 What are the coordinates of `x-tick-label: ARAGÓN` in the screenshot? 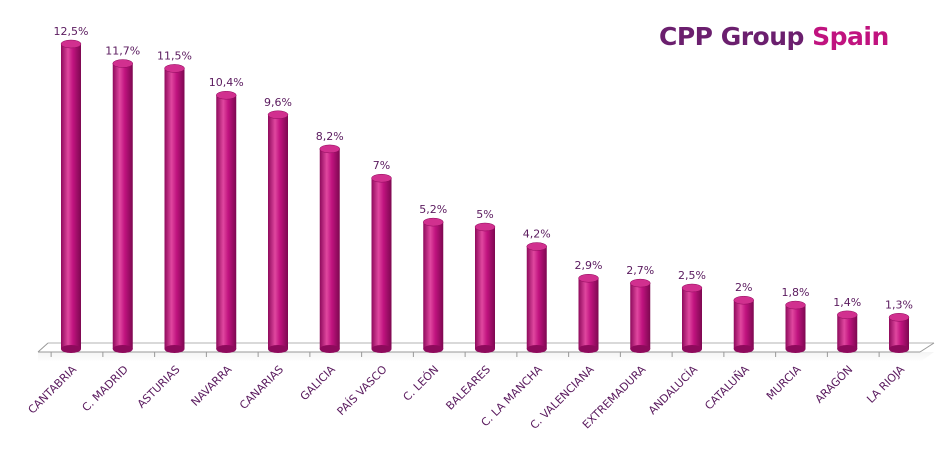 It's located at (834, 384).